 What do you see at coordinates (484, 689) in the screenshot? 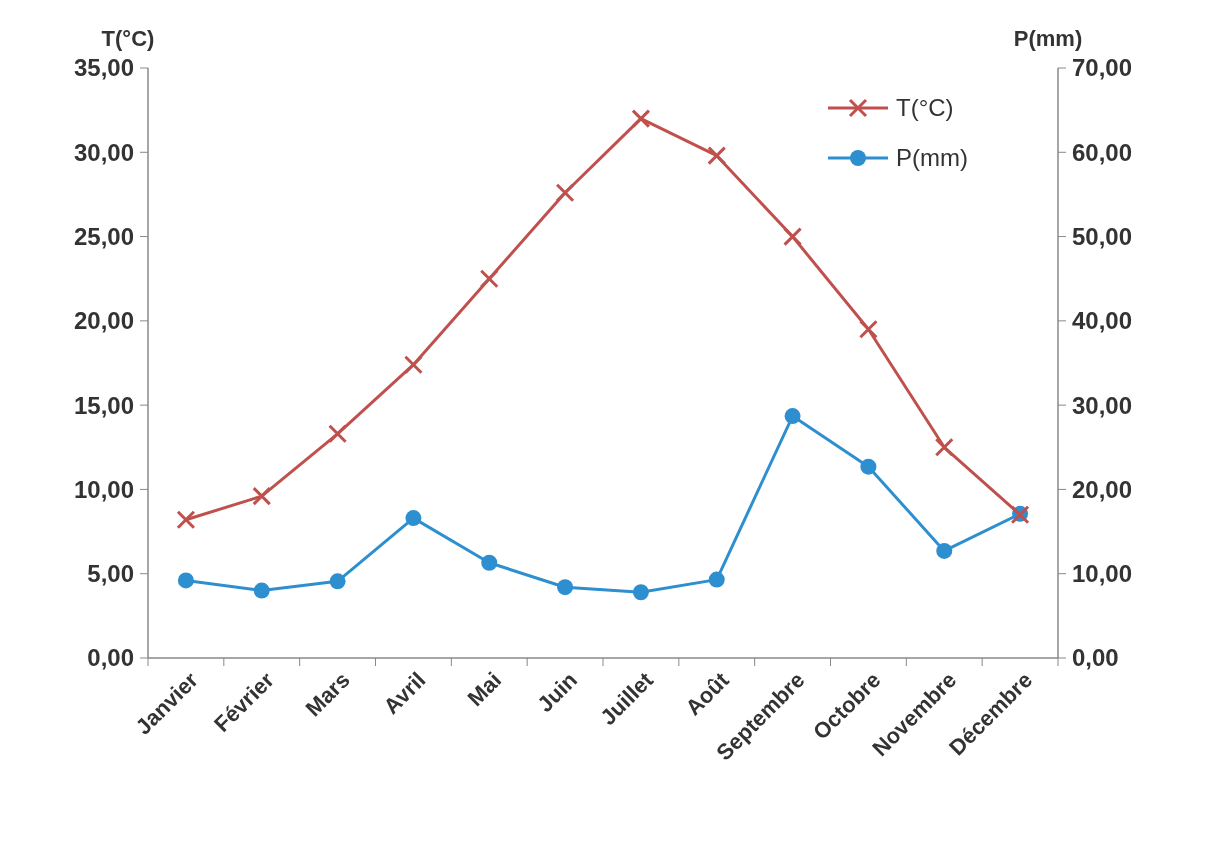
I see `x-tick-label: Mai` at bounding box center [484, 689].